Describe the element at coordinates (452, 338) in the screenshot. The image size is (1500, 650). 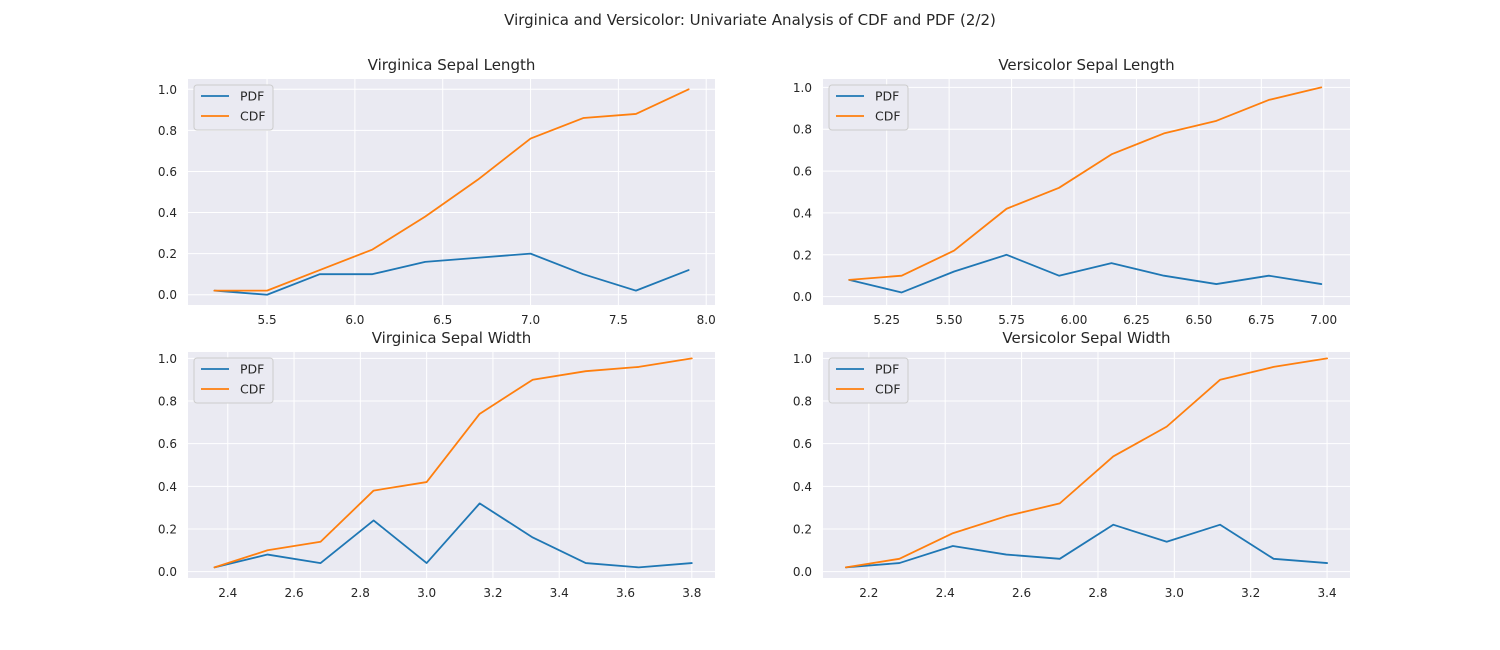
I see `subplot-title: Virginica Sepal Width` at that location.